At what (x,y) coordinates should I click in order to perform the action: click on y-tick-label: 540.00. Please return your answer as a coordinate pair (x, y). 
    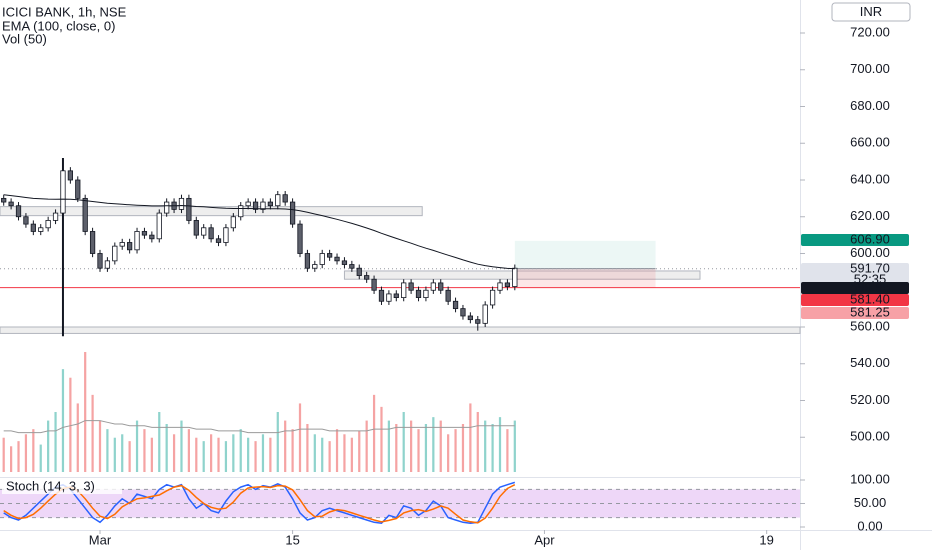
    Looking at the image, I should click on (870, 362).